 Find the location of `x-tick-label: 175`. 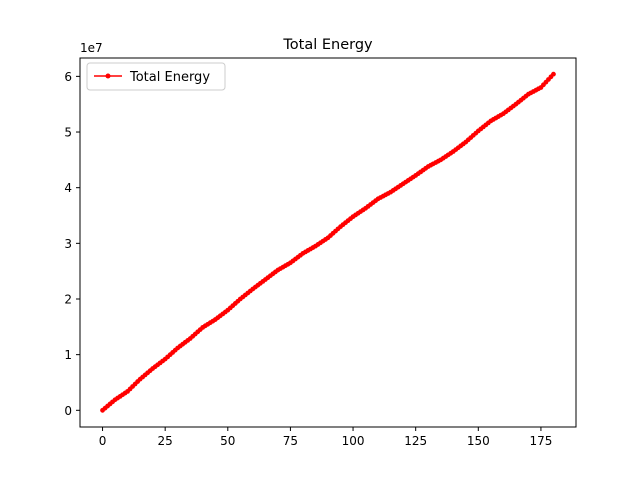

x-tick-label: 175 is located at coordinates (540, 441).